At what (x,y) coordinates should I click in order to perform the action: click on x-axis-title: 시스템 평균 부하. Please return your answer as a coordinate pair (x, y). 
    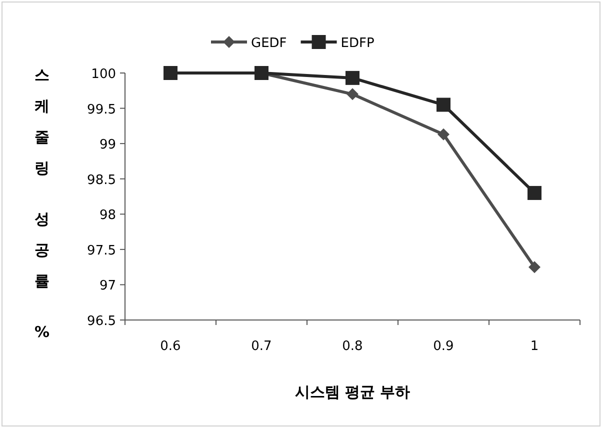
    Looking at the image, I should click on (352, 392).